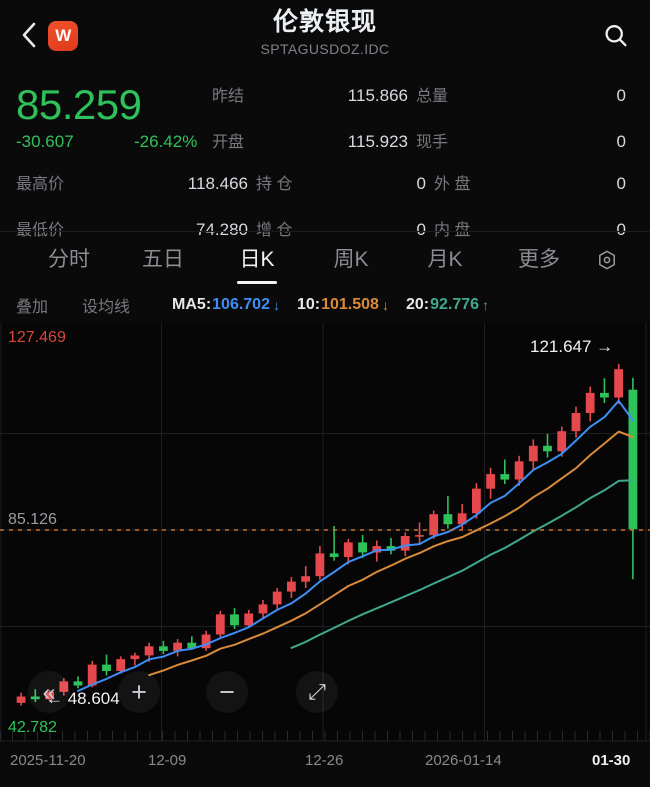 The width and height of the screenshot is (650, 787). I want to click on period-tab-bar: 分时 五日 日K 周K 月K 更多, so click(325, 259).